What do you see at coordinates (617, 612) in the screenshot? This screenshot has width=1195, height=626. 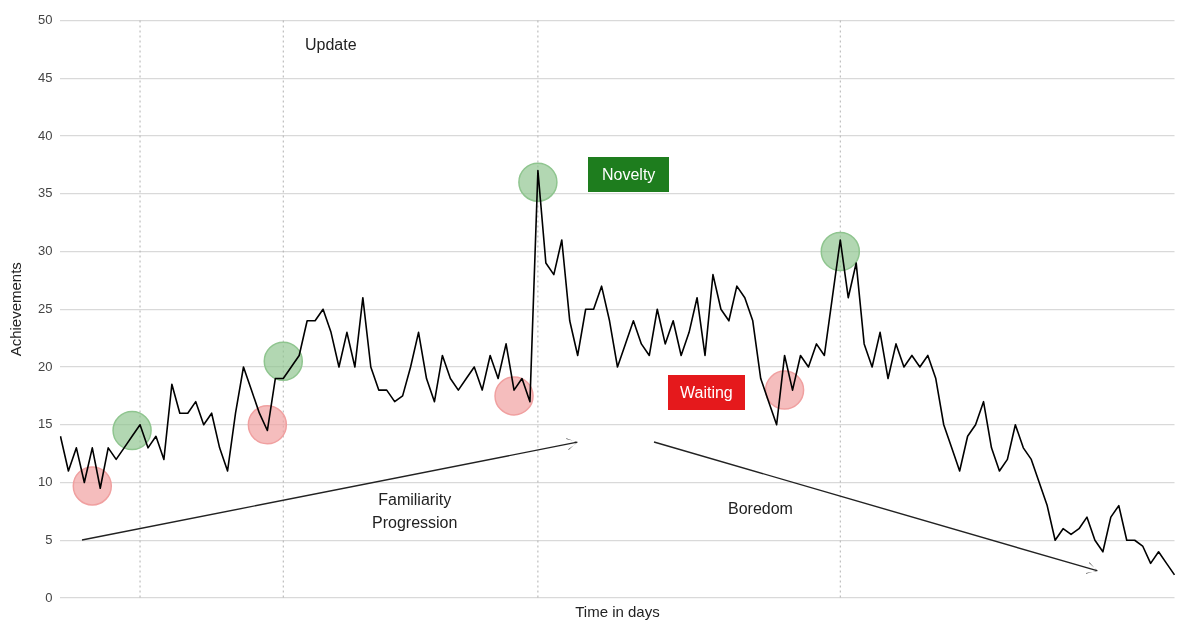 I see `x-axis-title: Time in days` at bounding box center [617, 612].